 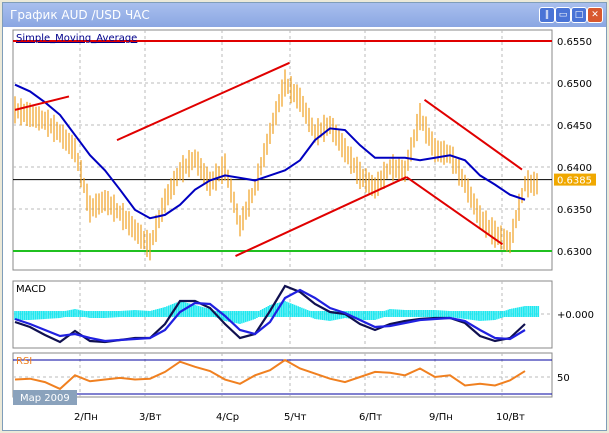 I want to click on minimize-button: ‖, so click(x=547, y=15).